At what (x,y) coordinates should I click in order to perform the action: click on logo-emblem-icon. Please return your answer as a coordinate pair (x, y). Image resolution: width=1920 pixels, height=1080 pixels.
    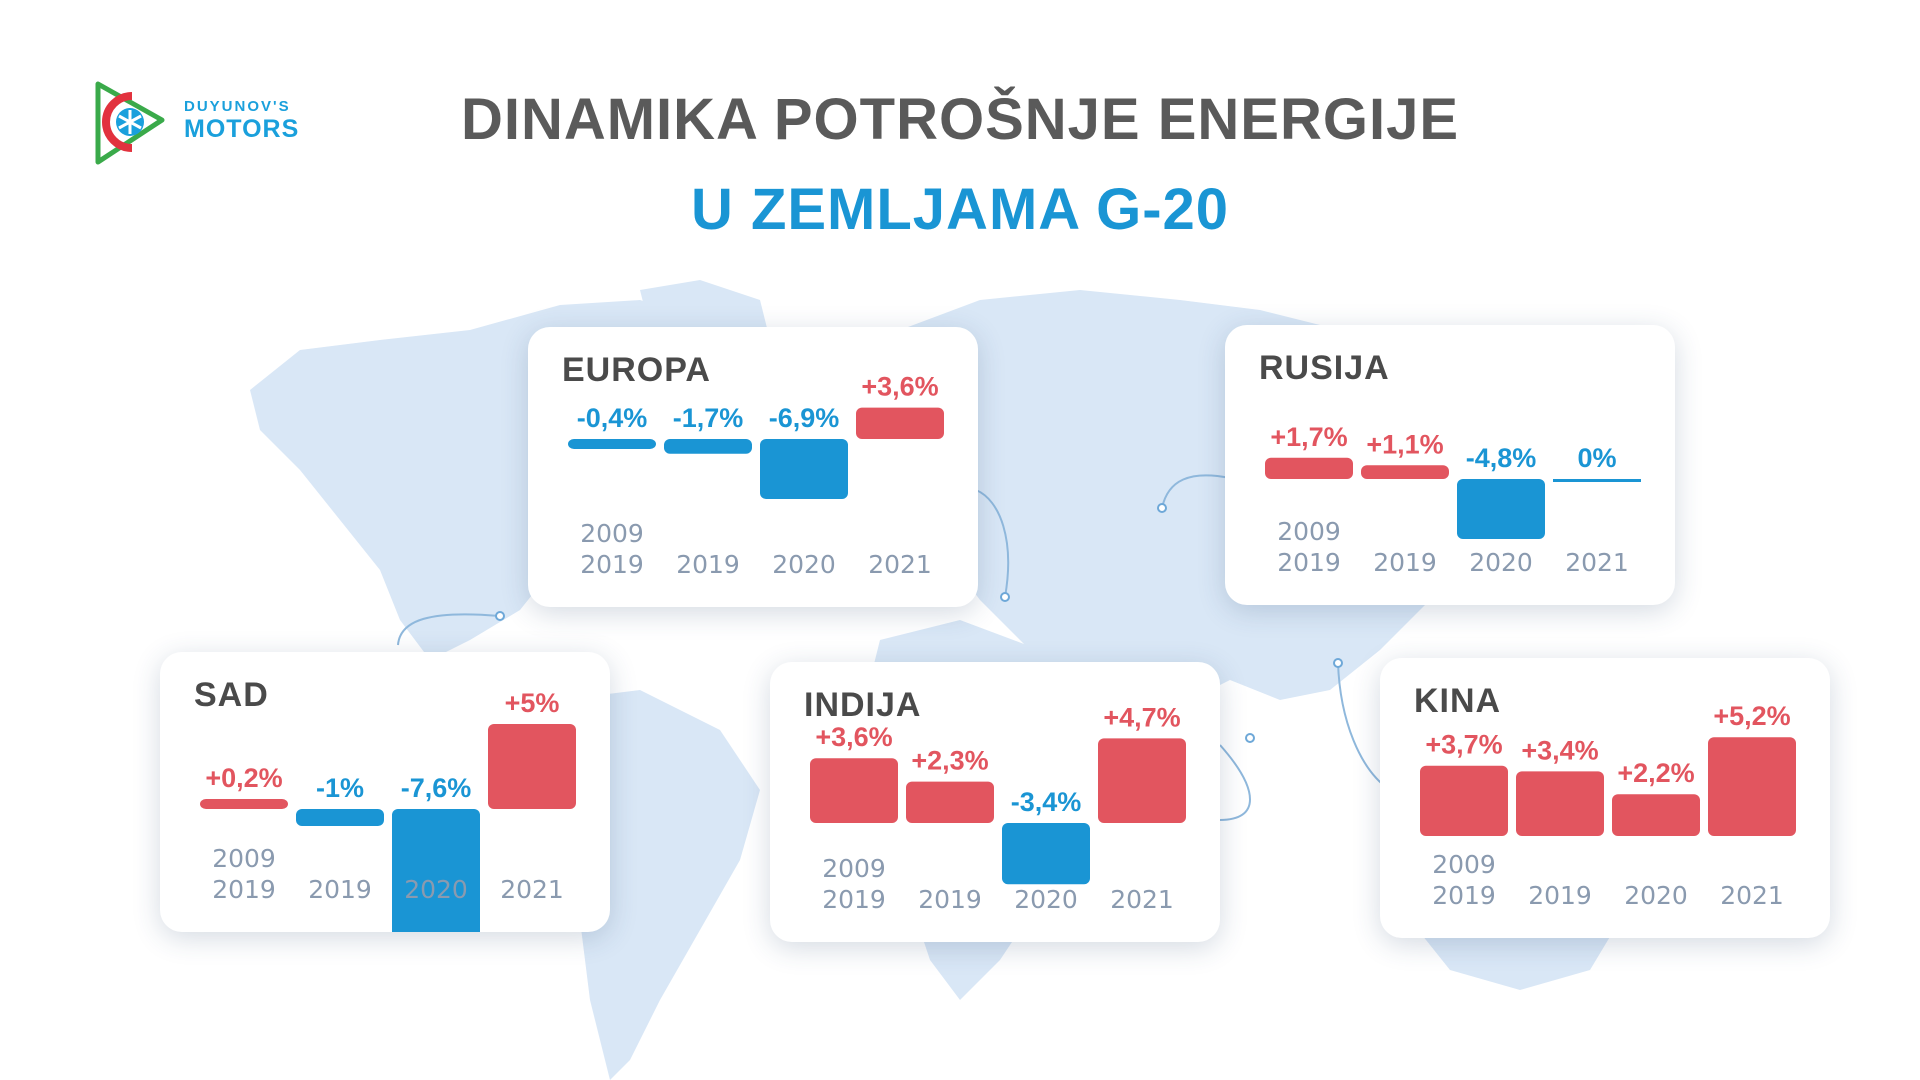
    Looking at the image, I should click on (130, 123).